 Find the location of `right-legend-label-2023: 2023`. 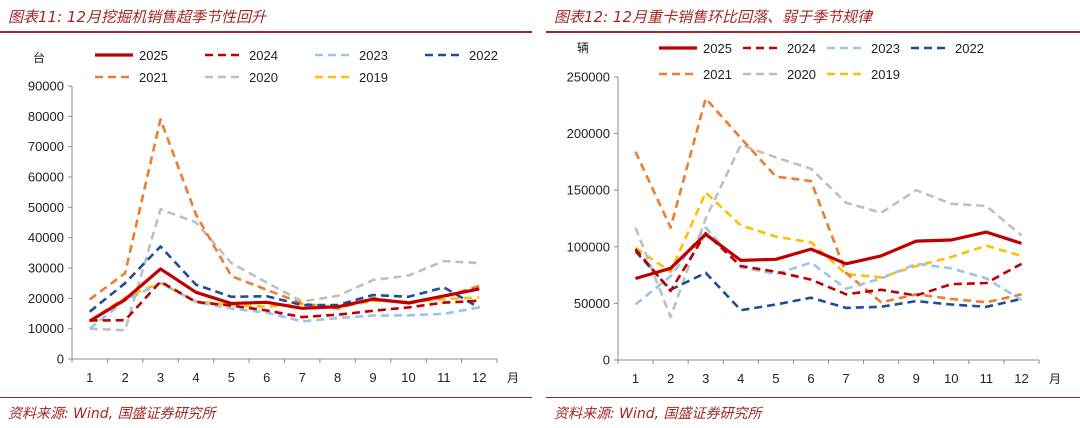

right-legend-label-2023: 2023 is located at coordinates (885, 48).